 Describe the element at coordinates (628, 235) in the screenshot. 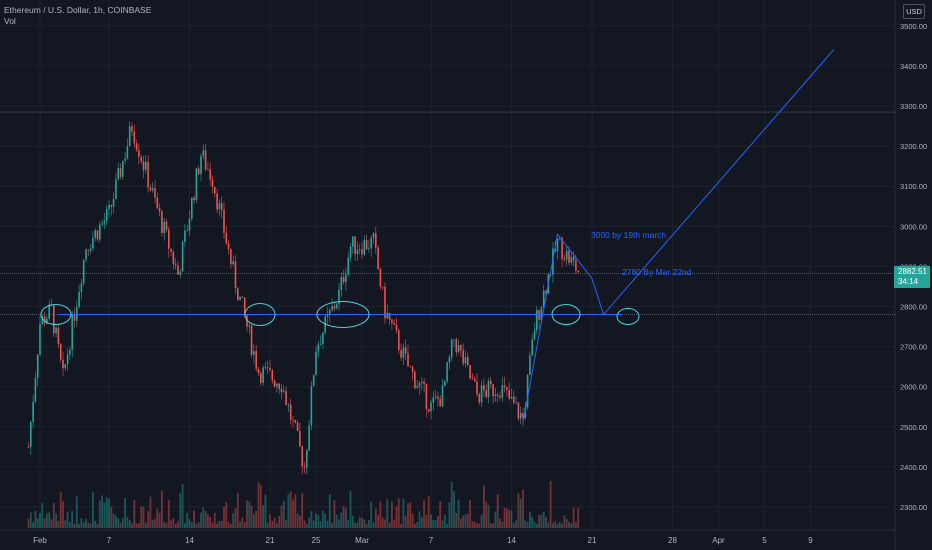

I see `annotation-target-high: 3000 by 19th march` at that location.